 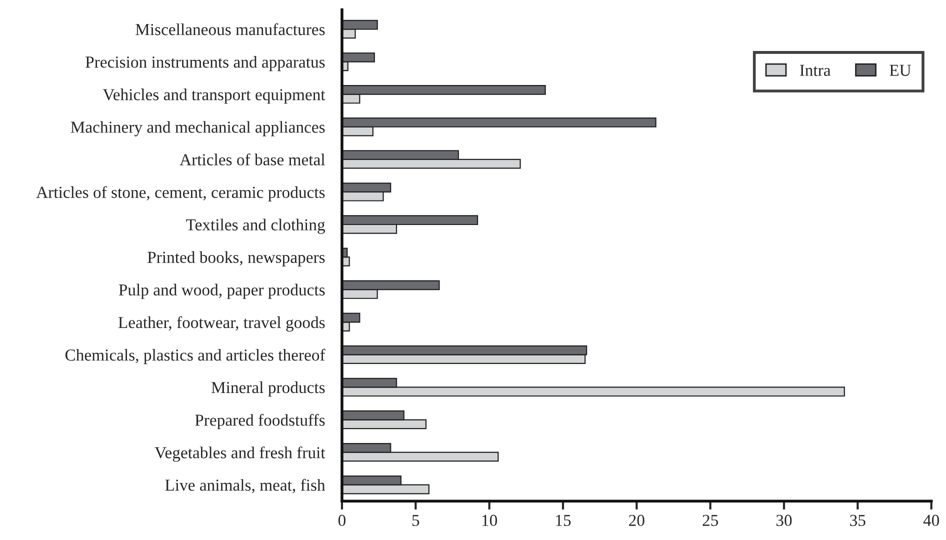 I want to click on x-tick-label: 35, so click(x=858, y=520).